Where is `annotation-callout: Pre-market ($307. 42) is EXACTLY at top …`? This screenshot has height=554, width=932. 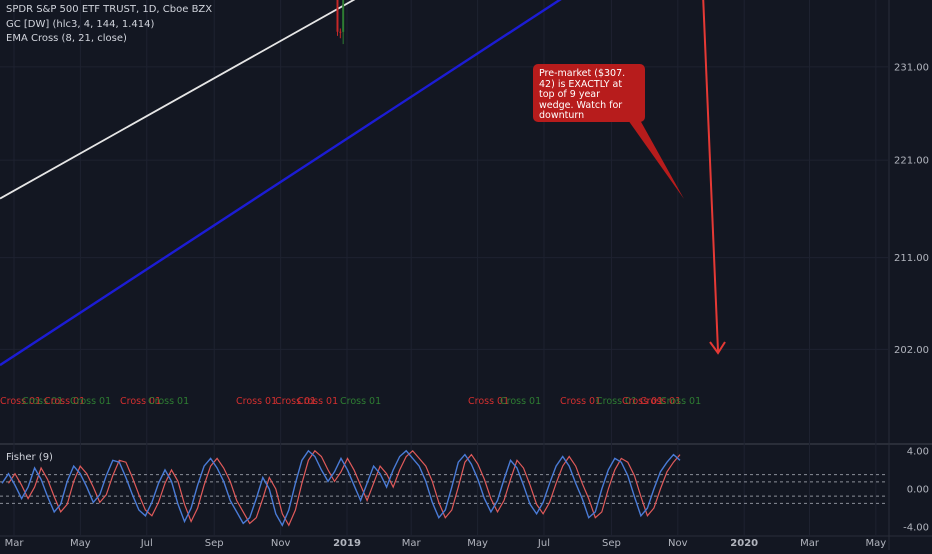 annotation-callout: Pre-market ($307. 42) is EXACTLY at top … is located at coordinates (589, 93).